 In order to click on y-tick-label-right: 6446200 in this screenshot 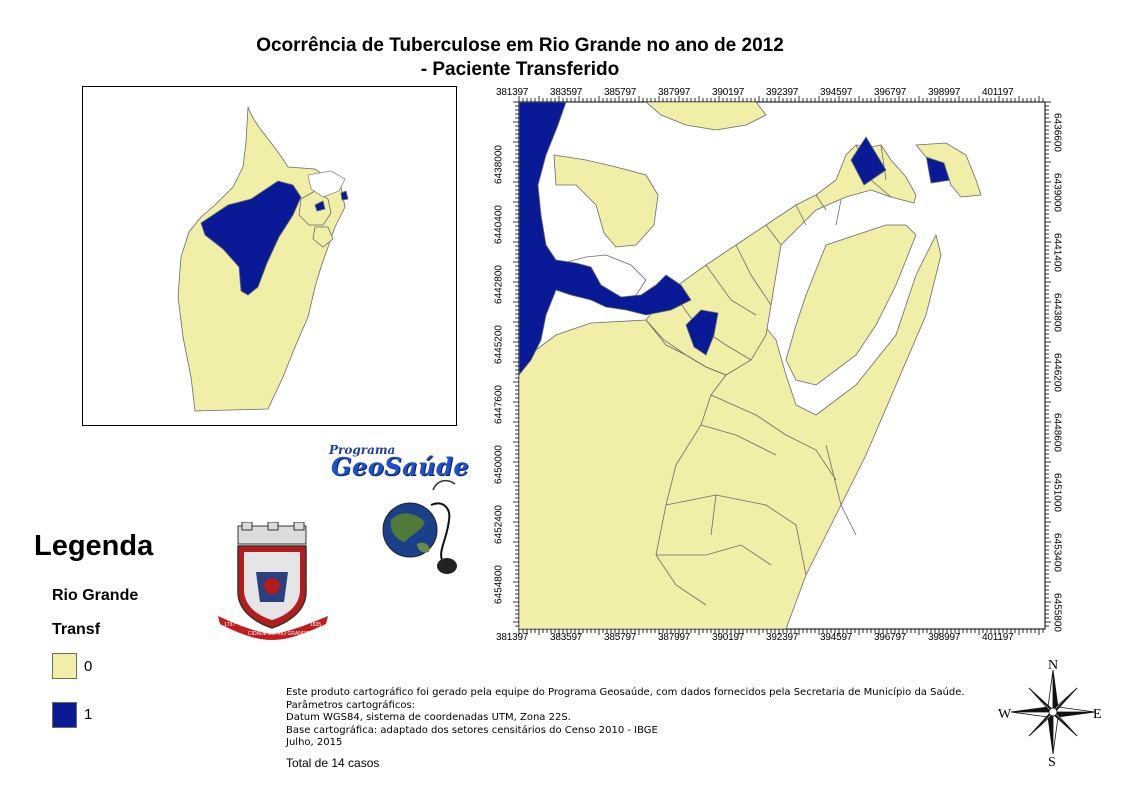, I will do `click(1057, 372)`.